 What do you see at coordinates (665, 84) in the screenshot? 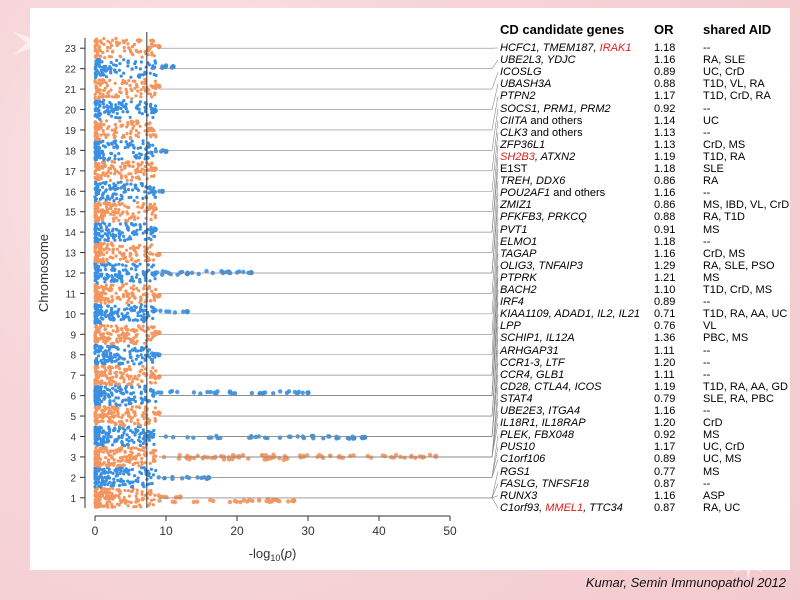
I see `odds-ratio: 0.88` at bounding box center [665, 84].